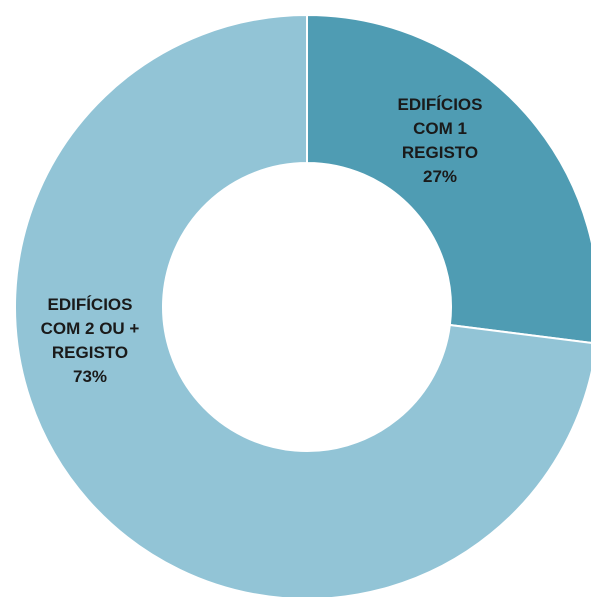 The width and height of the screenshot is (591, 597). I want to click on slice-label-line: COM 2 OU +, so click(90, 328).